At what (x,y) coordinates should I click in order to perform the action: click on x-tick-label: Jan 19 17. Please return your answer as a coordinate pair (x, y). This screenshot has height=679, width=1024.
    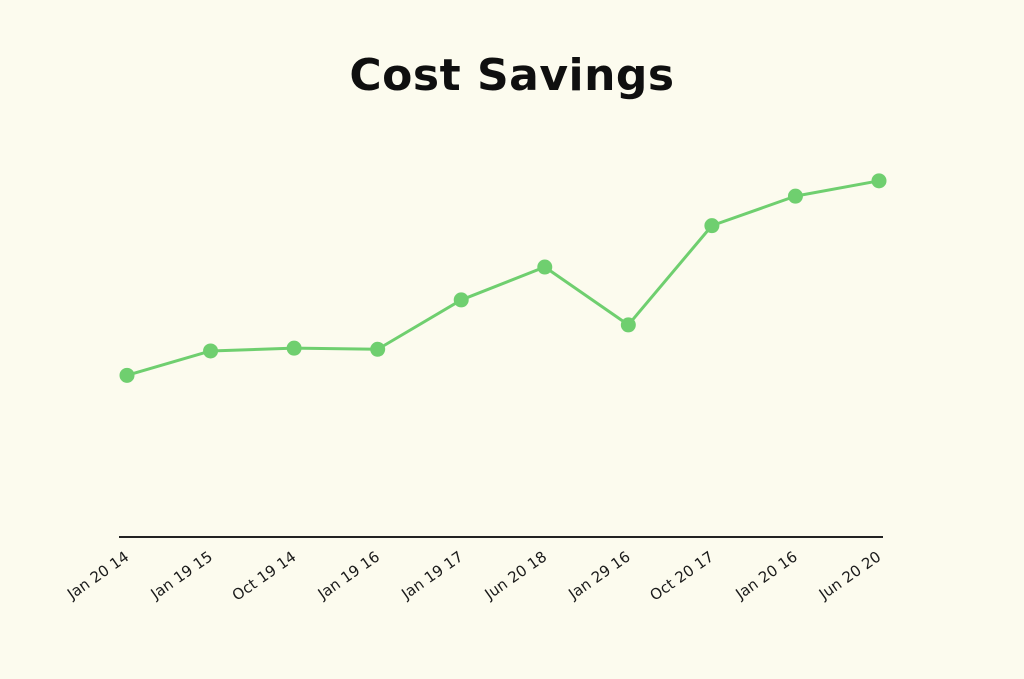
    Looking at the image, I should click on (431, 576).